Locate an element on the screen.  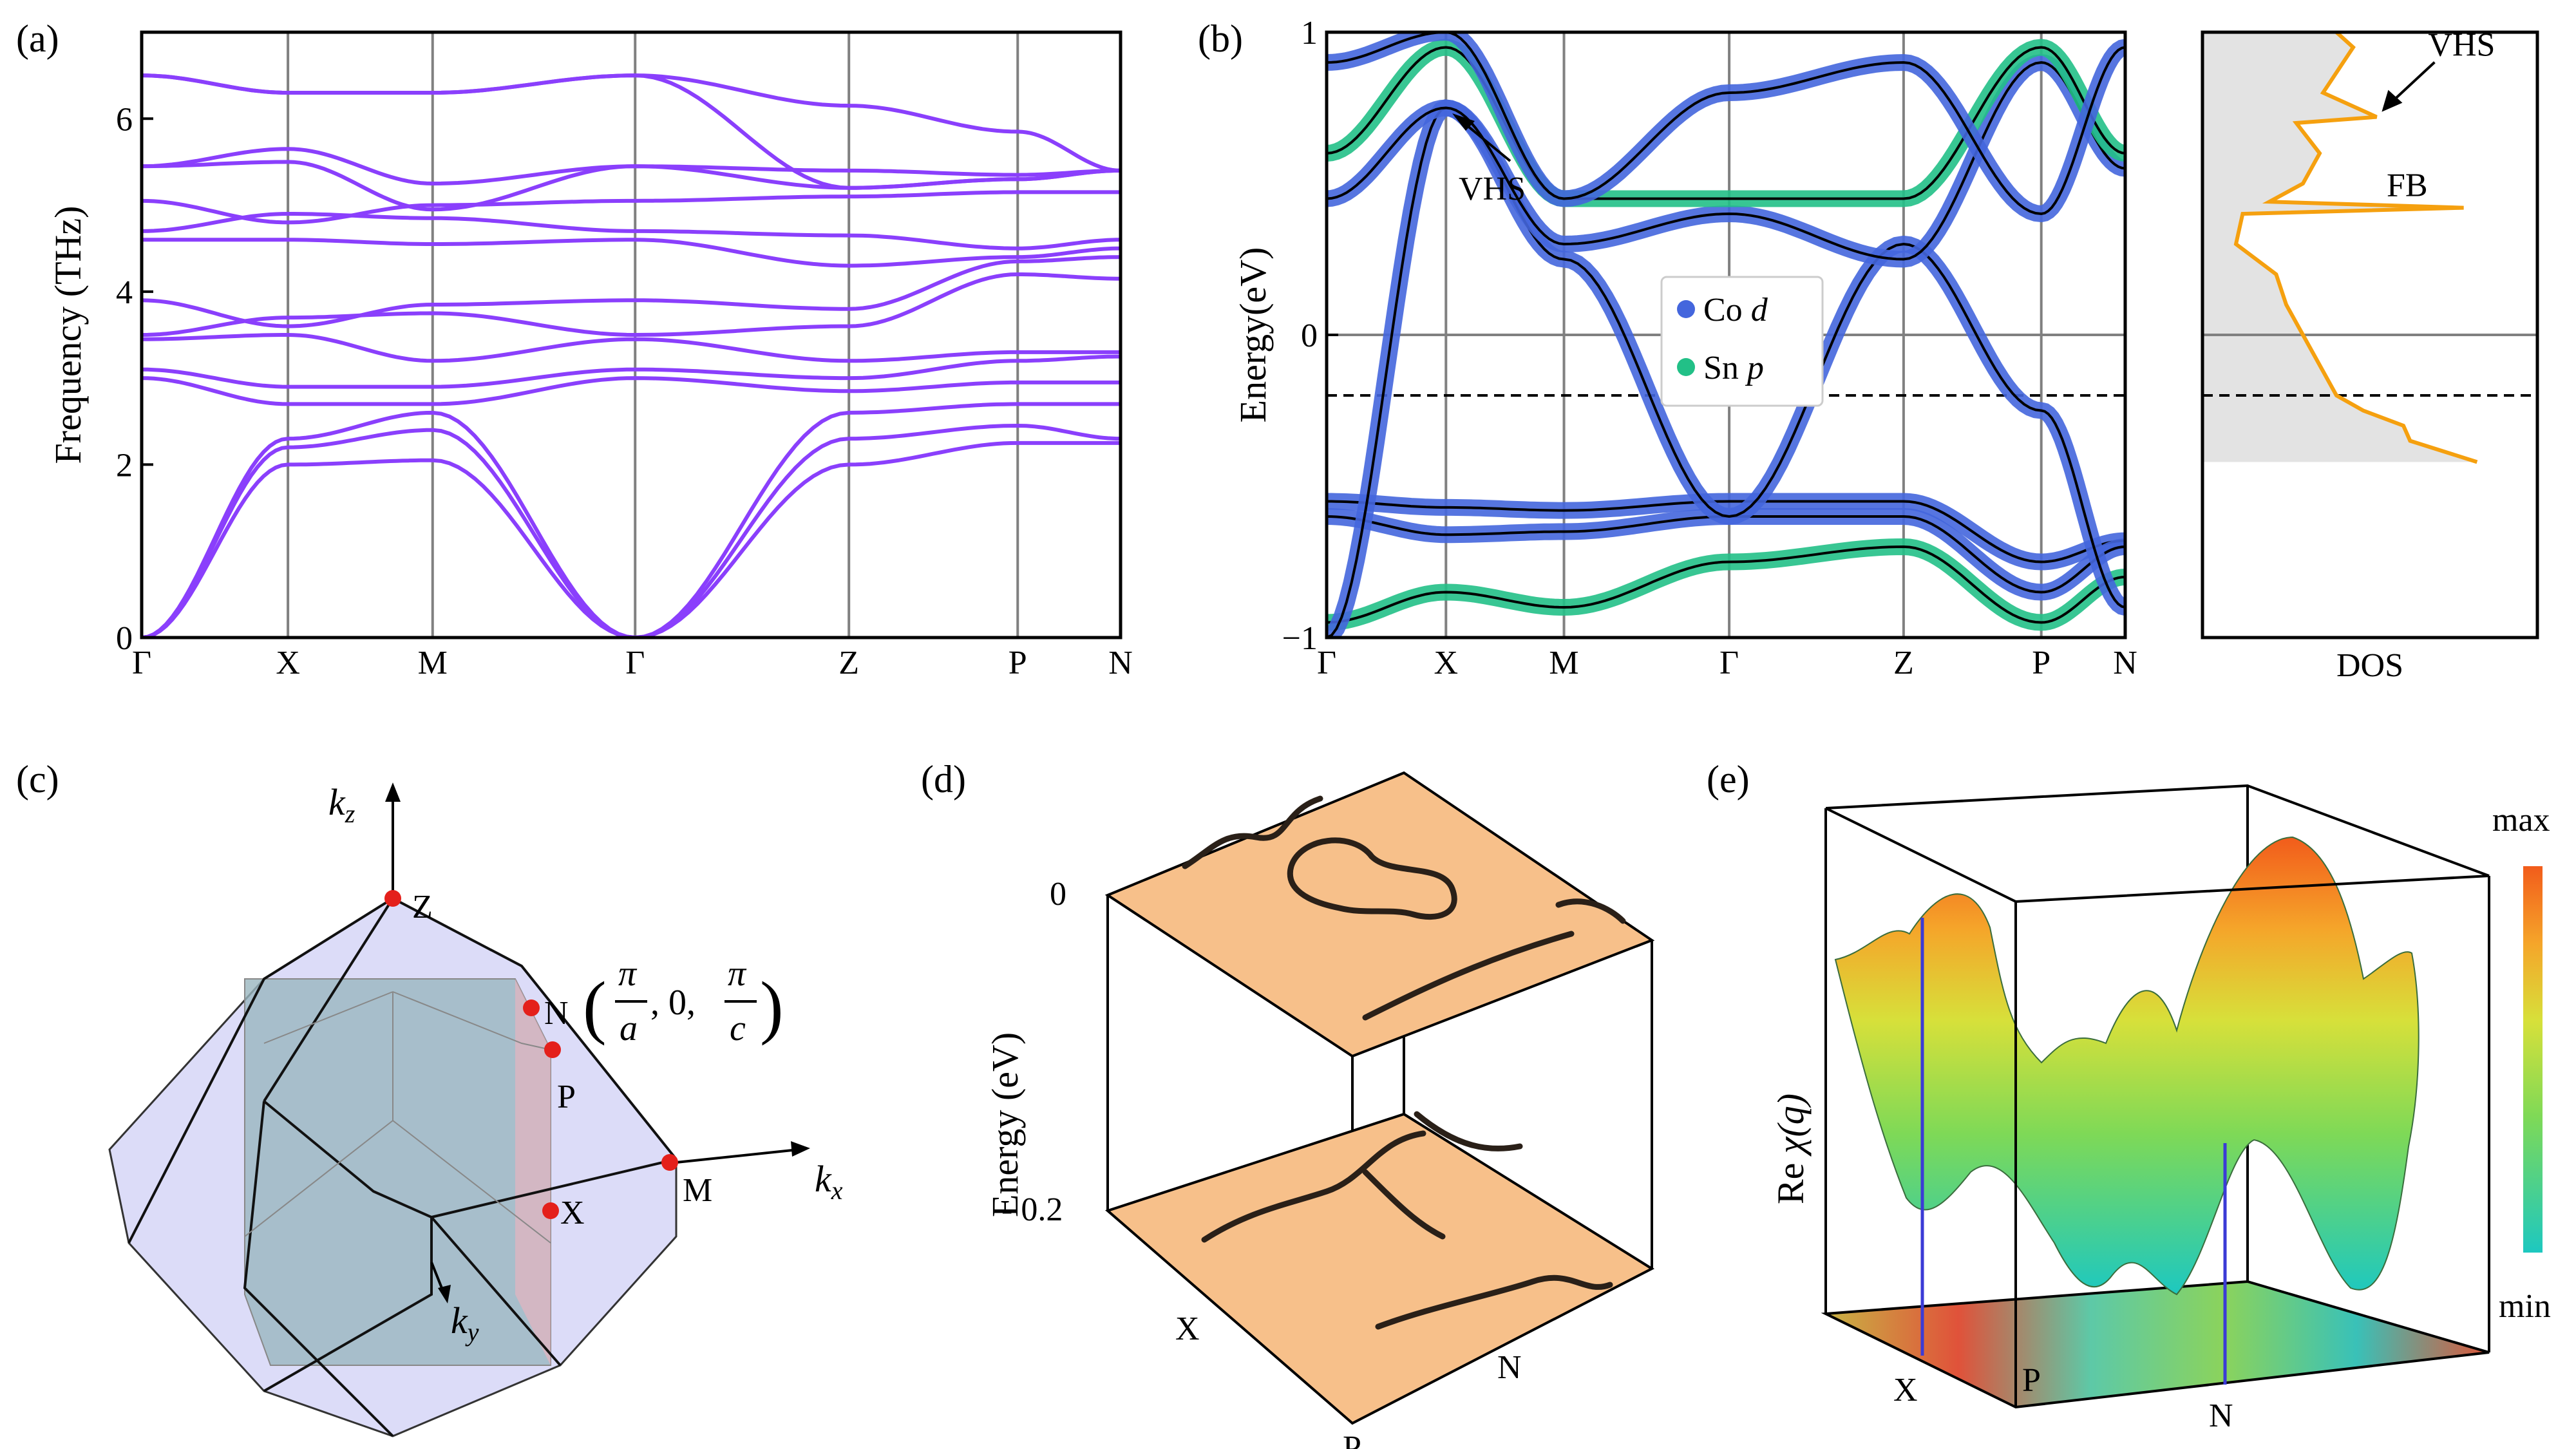
d-bottom-plane is located at coordinates (1380, 1268).